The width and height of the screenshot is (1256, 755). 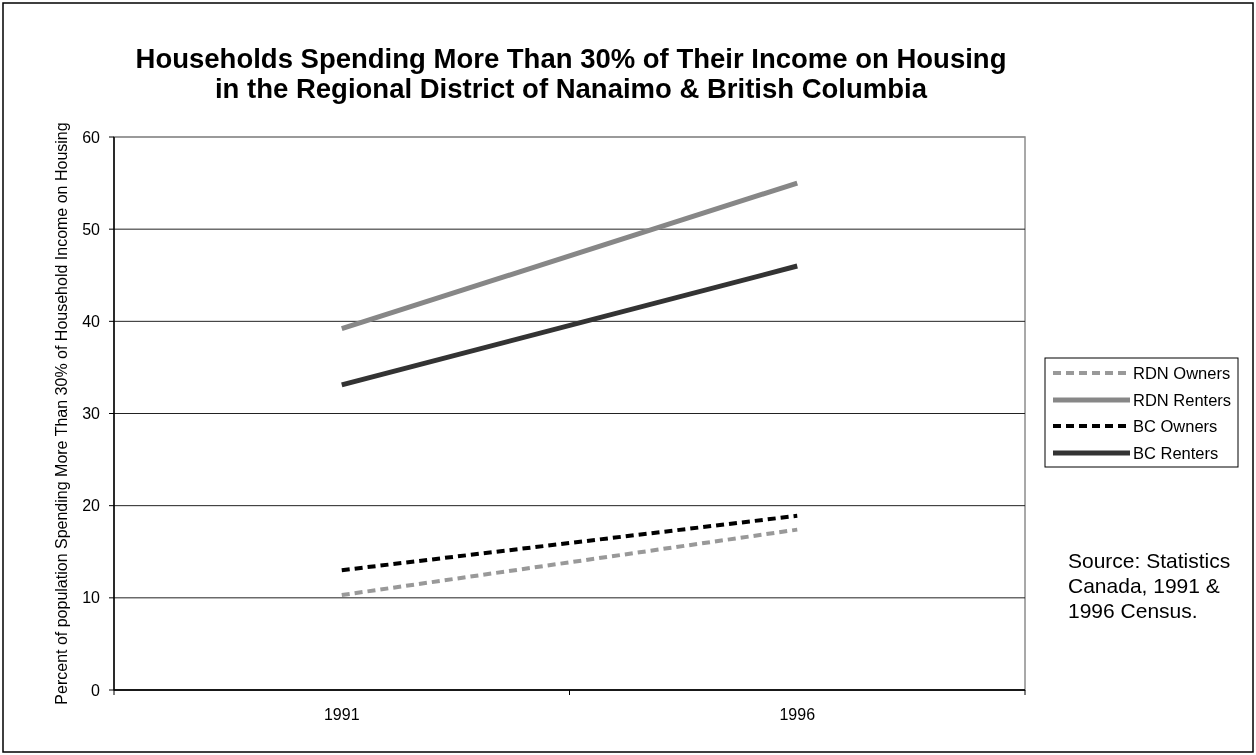 What do you see at coordinates (1175, 425) in the screenshot?
I see `legend-label: BC Owners` at bounding box center [1175, 425].